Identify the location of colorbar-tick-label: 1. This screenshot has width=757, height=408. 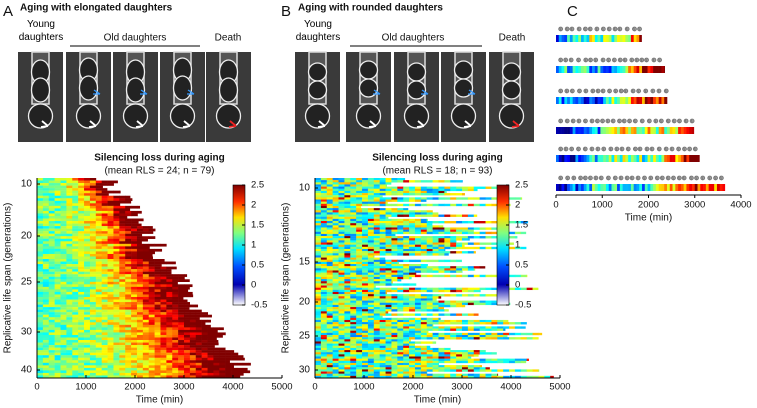
(517, 245).